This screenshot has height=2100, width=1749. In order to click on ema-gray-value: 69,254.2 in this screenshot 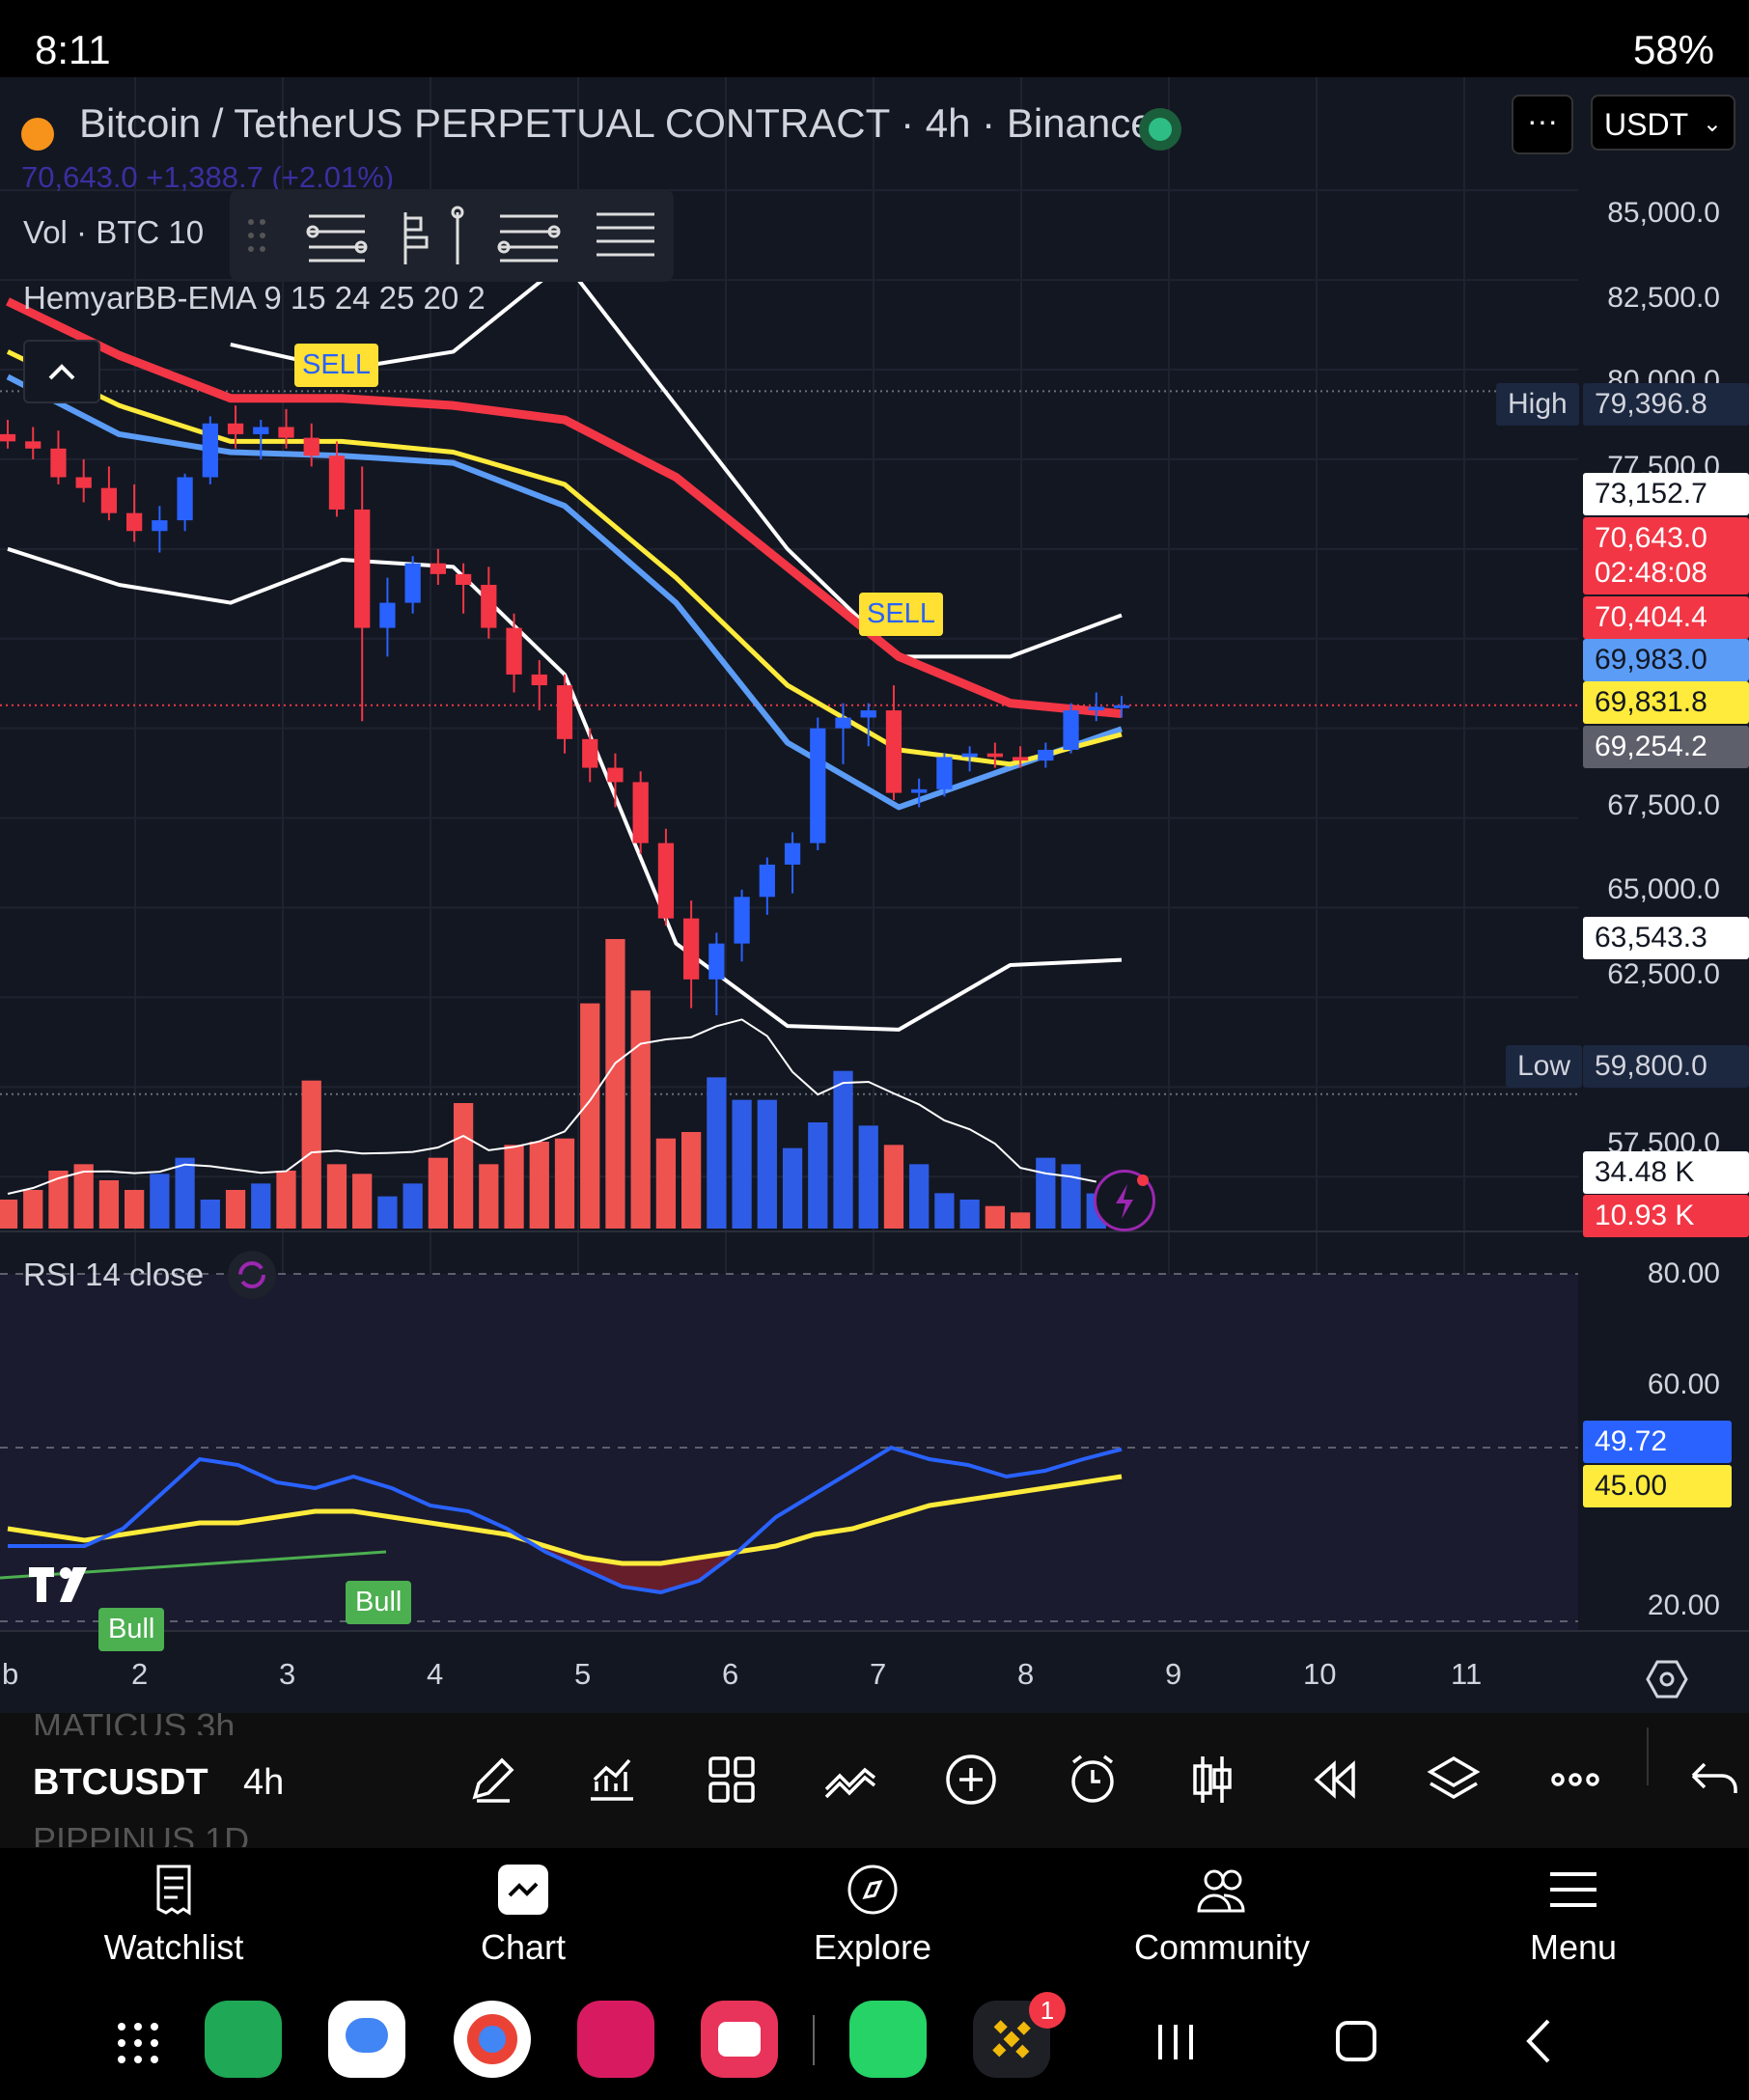, I will do `click(1666, 747)`.